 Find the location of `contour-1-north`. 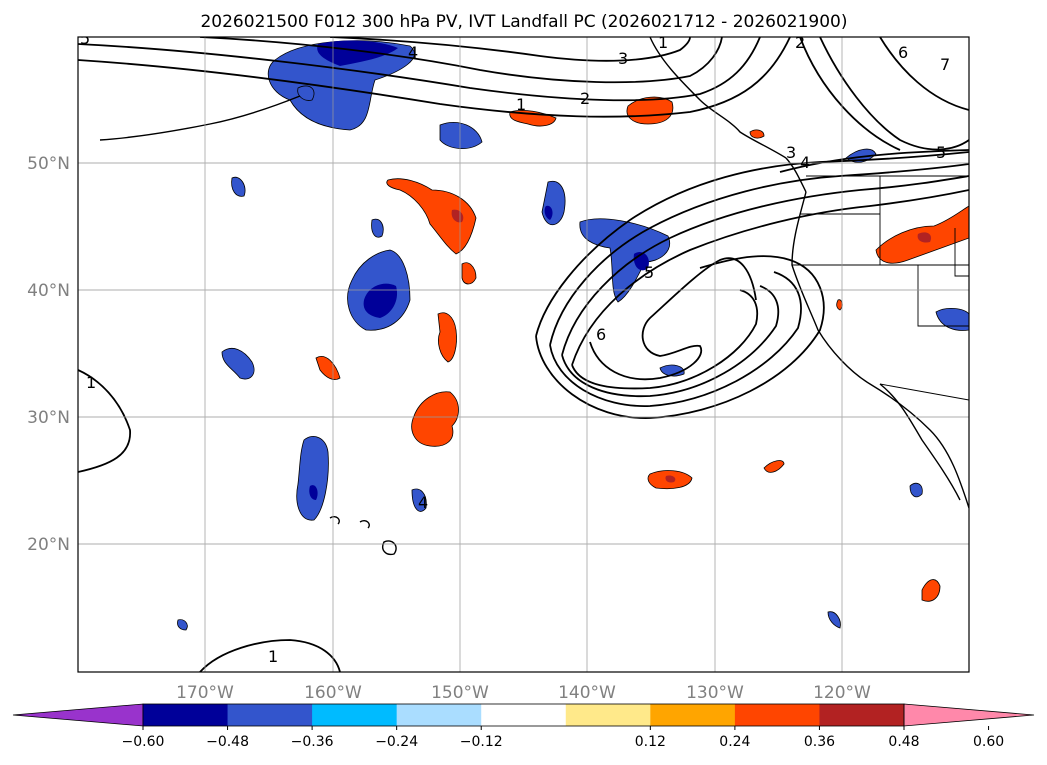

contour-1-north is located at coordinates (434, 77).